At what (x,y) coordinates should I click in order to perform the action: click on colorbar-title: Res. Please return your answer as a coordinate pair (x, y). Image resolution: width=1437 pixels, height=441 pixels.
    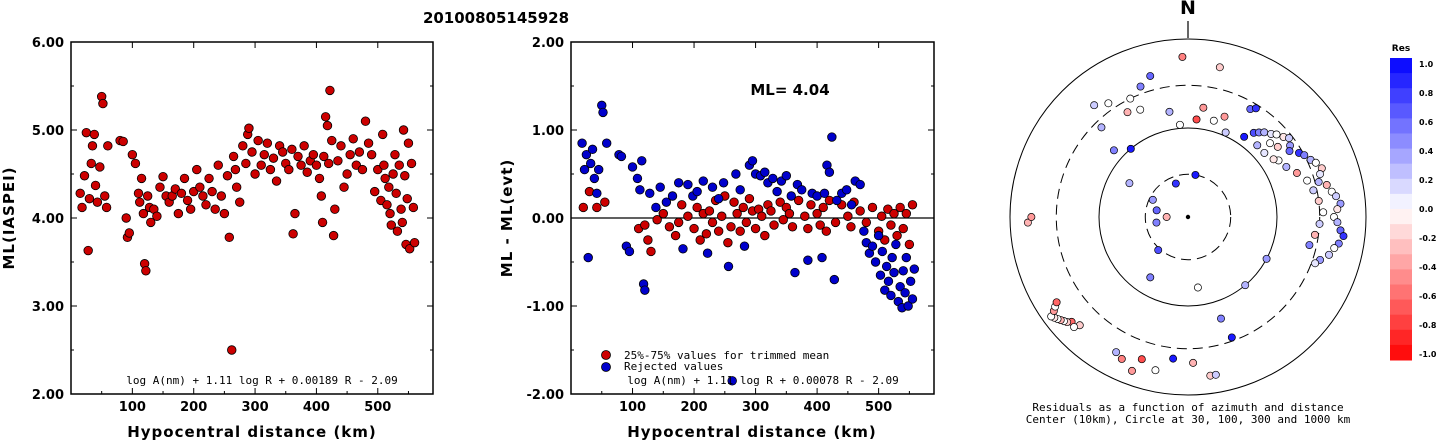
    Looking at the image, I should click on (1401, 49).